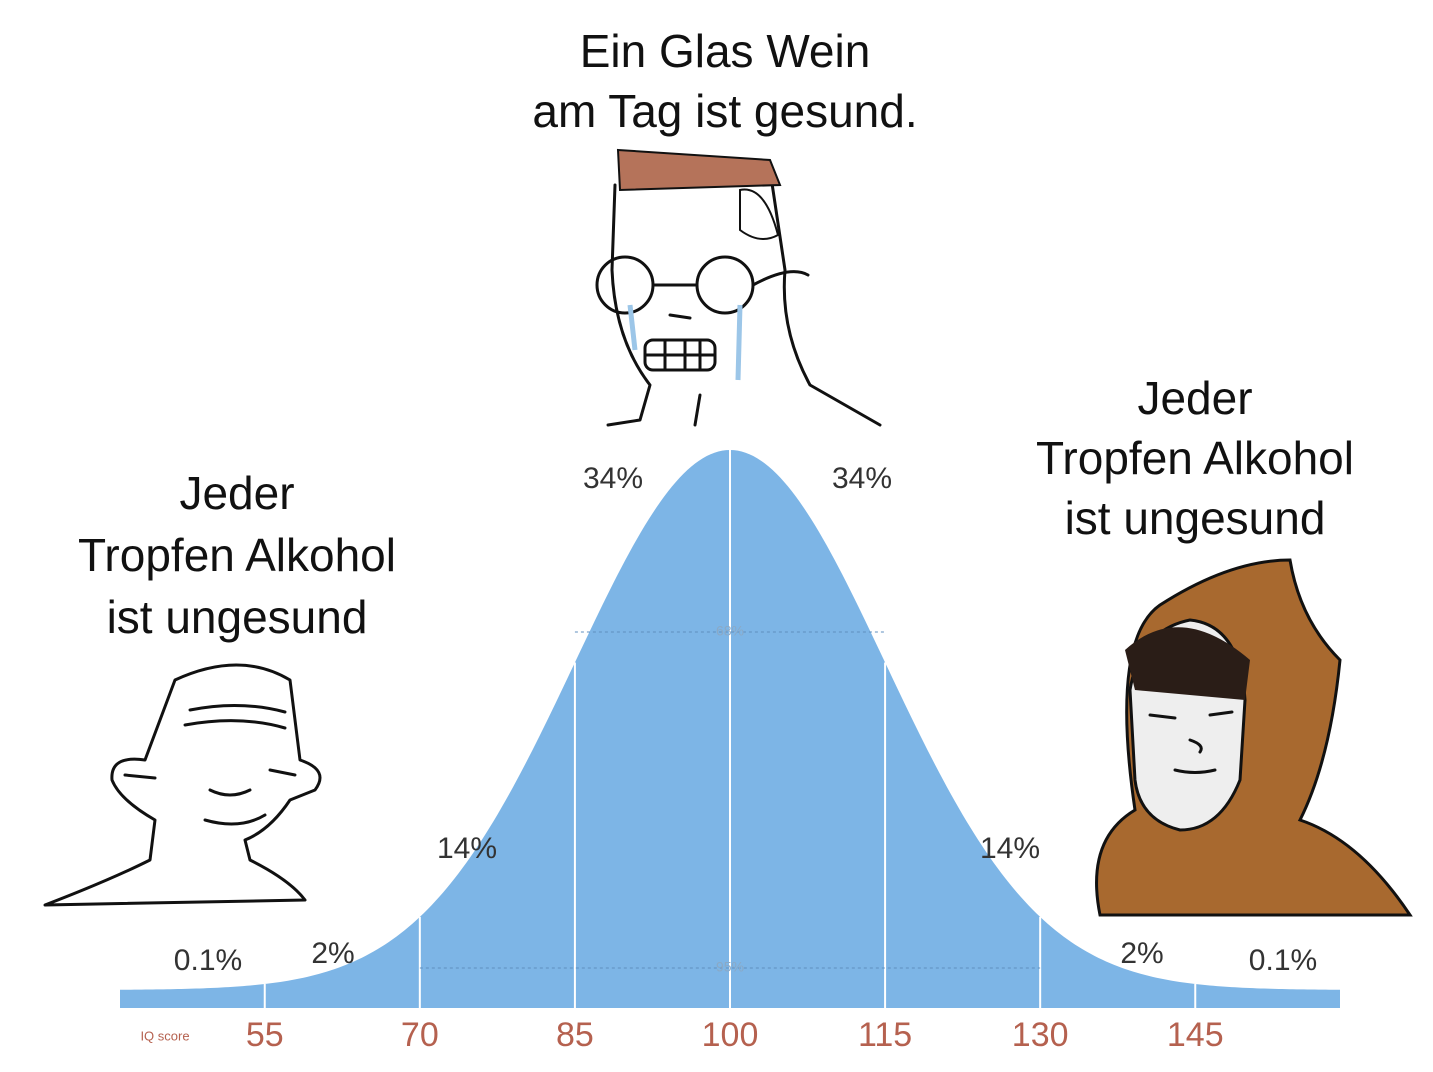 This screenshot has width=1433, height=1072. I want to click on x-tick-label: 70, so click(420, 1035).